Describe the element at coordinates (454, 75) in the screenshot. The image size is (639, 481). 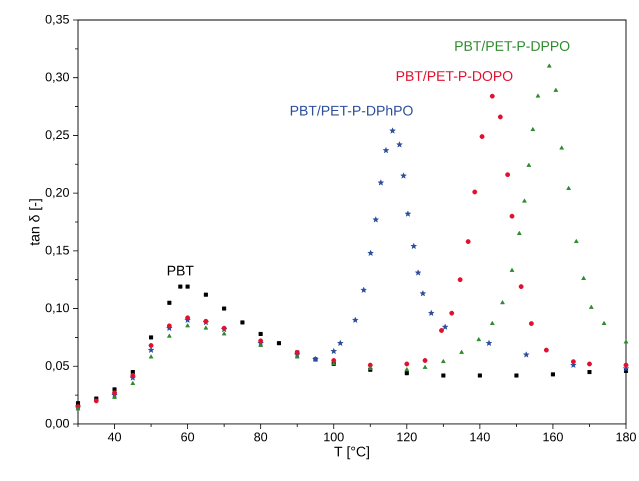
I see `series-label: PBT/PET-P-DOPO` at that location.